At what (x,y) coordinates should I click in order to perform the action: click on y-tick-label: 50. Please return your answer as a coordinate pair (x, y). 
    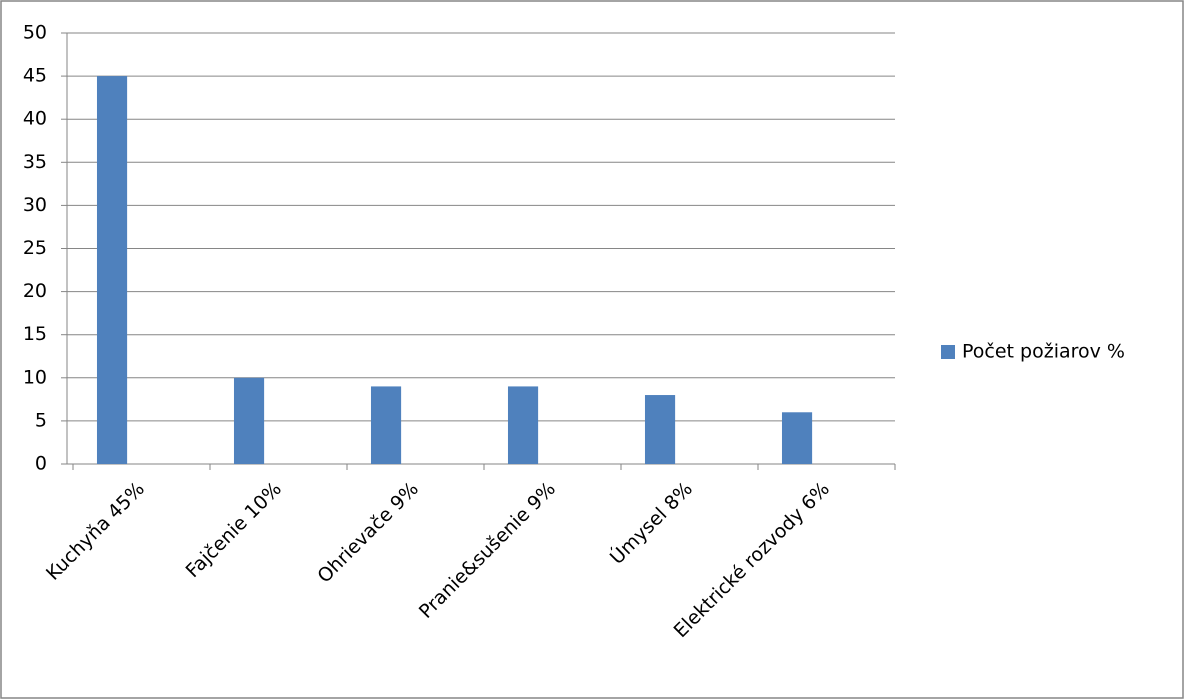
    Looking at the image, I should click on (35, 33).